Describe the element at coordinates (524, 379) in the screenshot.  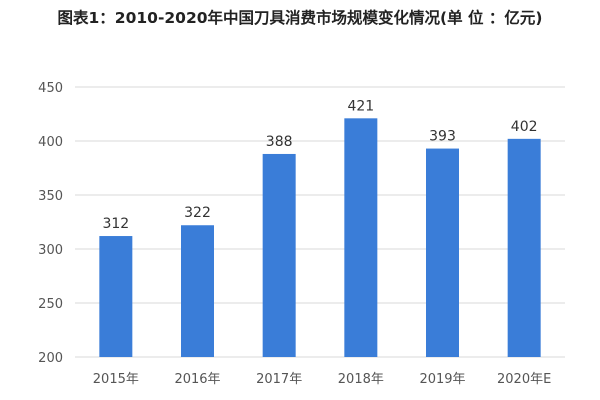
I see `x-tick-label: 2020年E` at that location.